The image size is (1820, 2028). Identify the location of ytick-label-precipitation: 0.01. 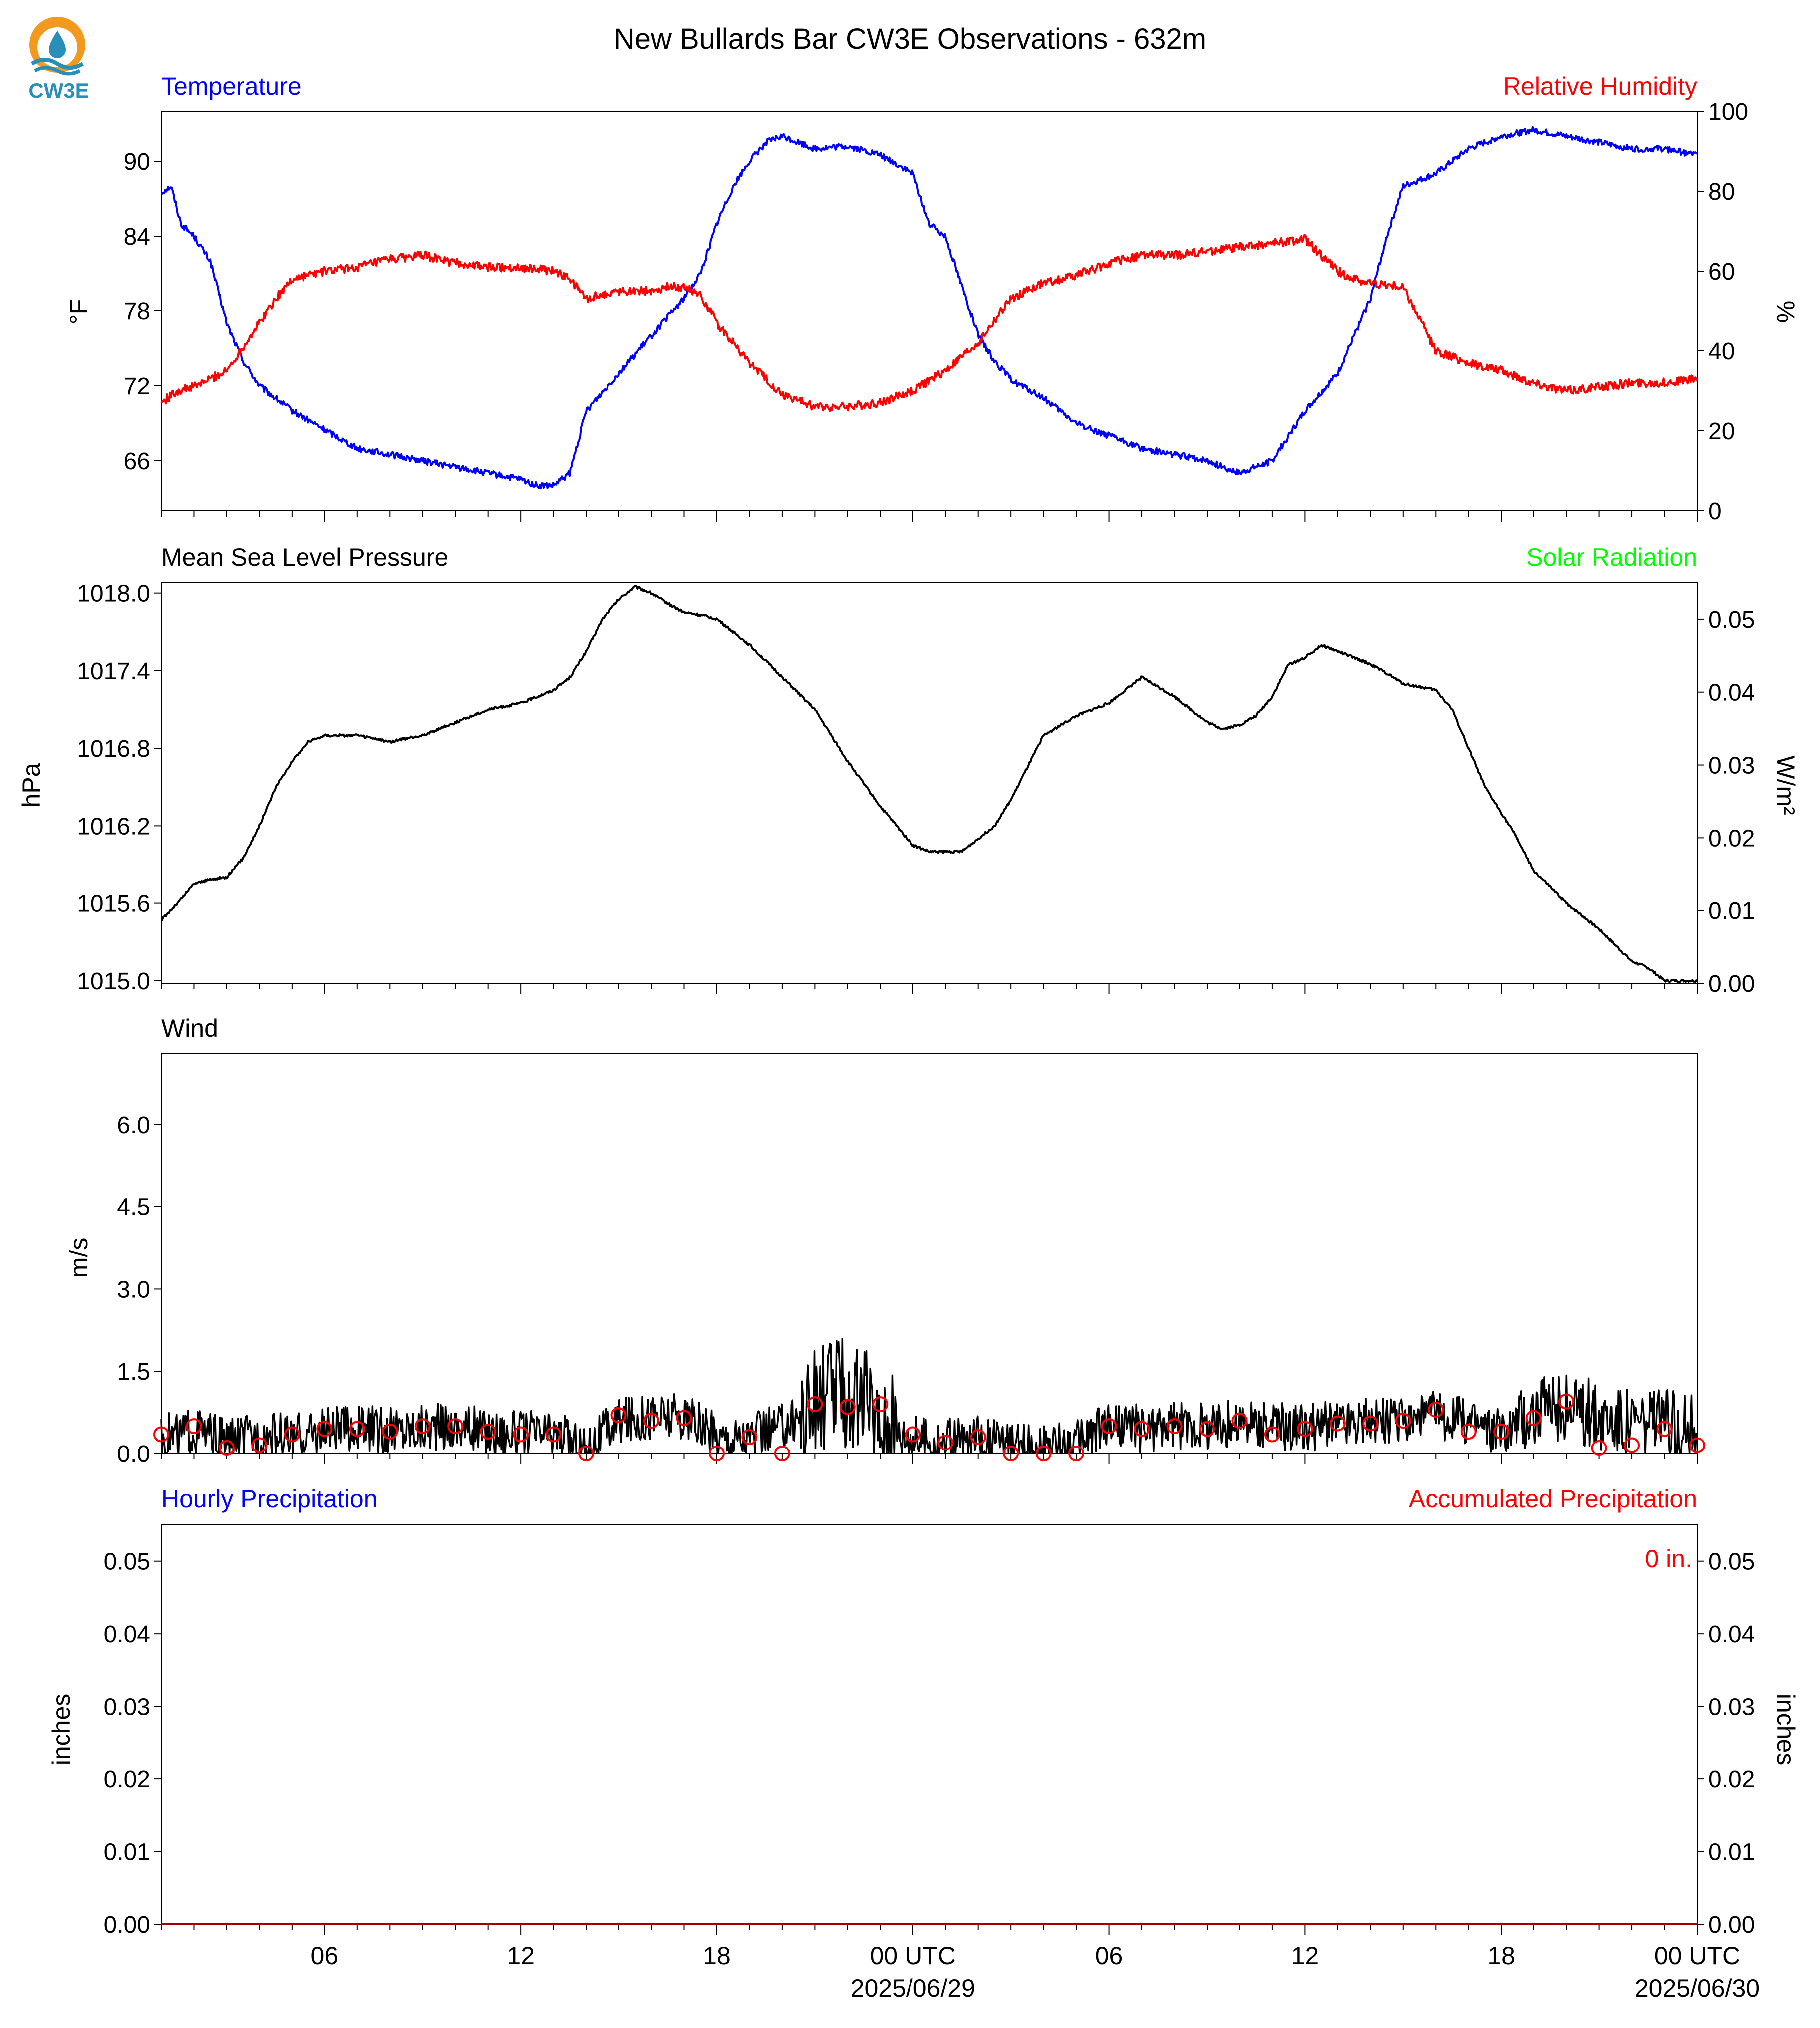
(127, 1852).